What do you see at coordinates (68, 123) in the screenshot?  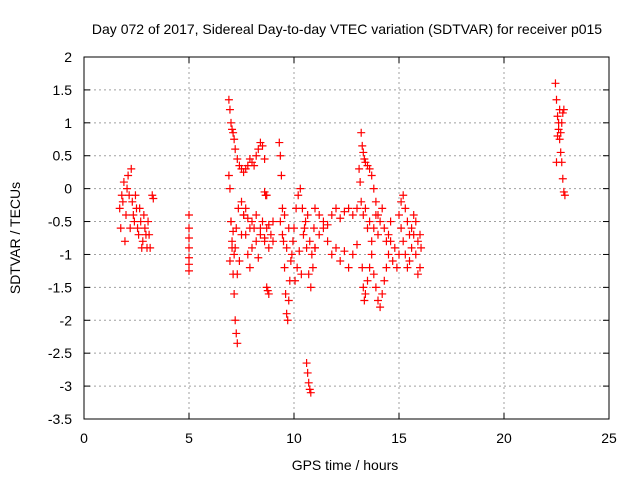 I see `y-tick-label-9: 1` at bounding box center [68, 123].